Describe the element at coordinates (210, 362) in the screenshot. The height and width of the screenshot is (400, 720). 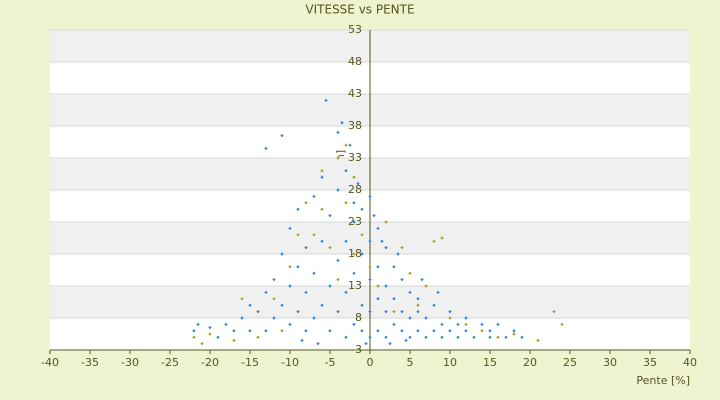
I see `x-tick-label: -20` at that location.